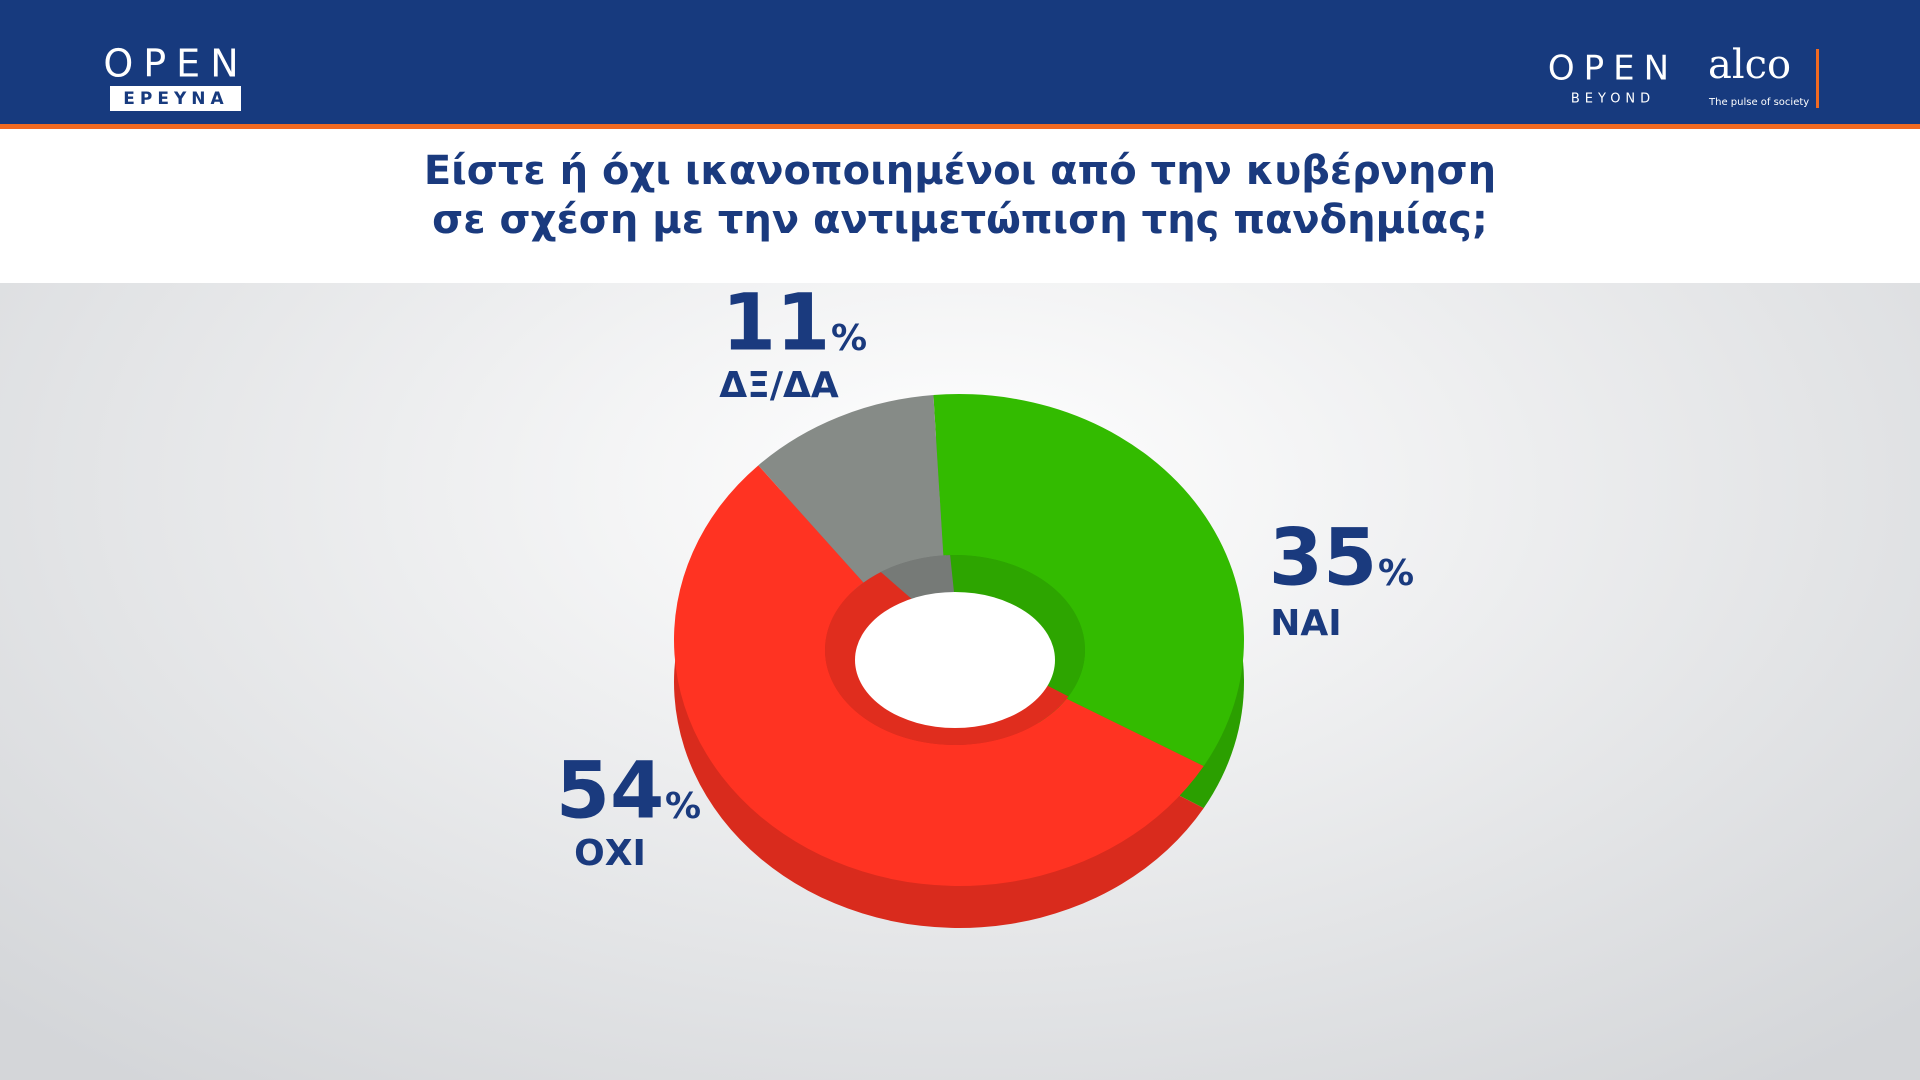 The height and width of the screenshot is (1080, 1920). I want to click on slice-inner, so click(892, 597).